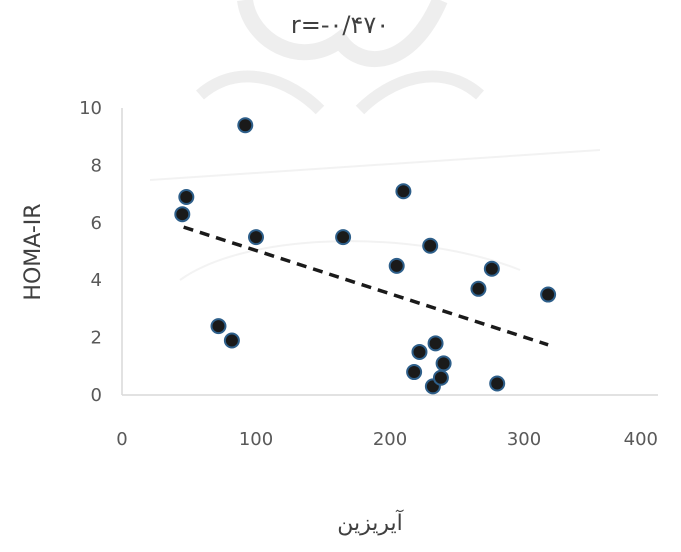 This screenshot has height=552, width=681. Describe the element at coordinates (390, 439) in the screenshot. I see `x-tick-label: 200` at that location.